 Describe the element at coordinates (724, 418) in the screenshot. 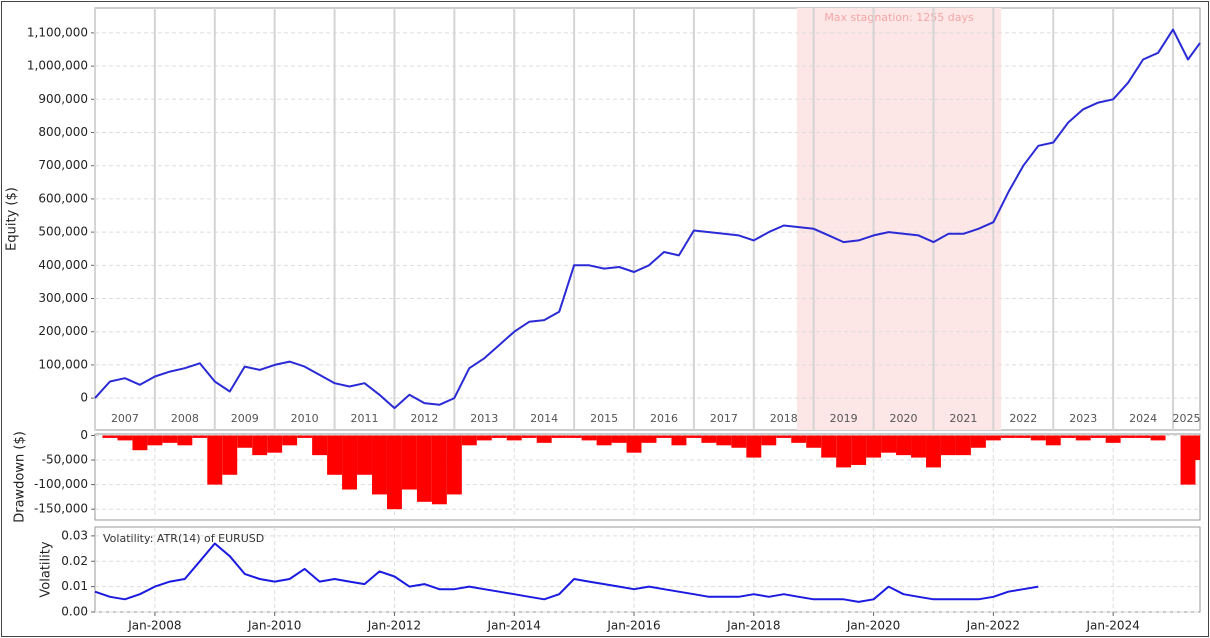

I see `year-label: 2017` at that location.